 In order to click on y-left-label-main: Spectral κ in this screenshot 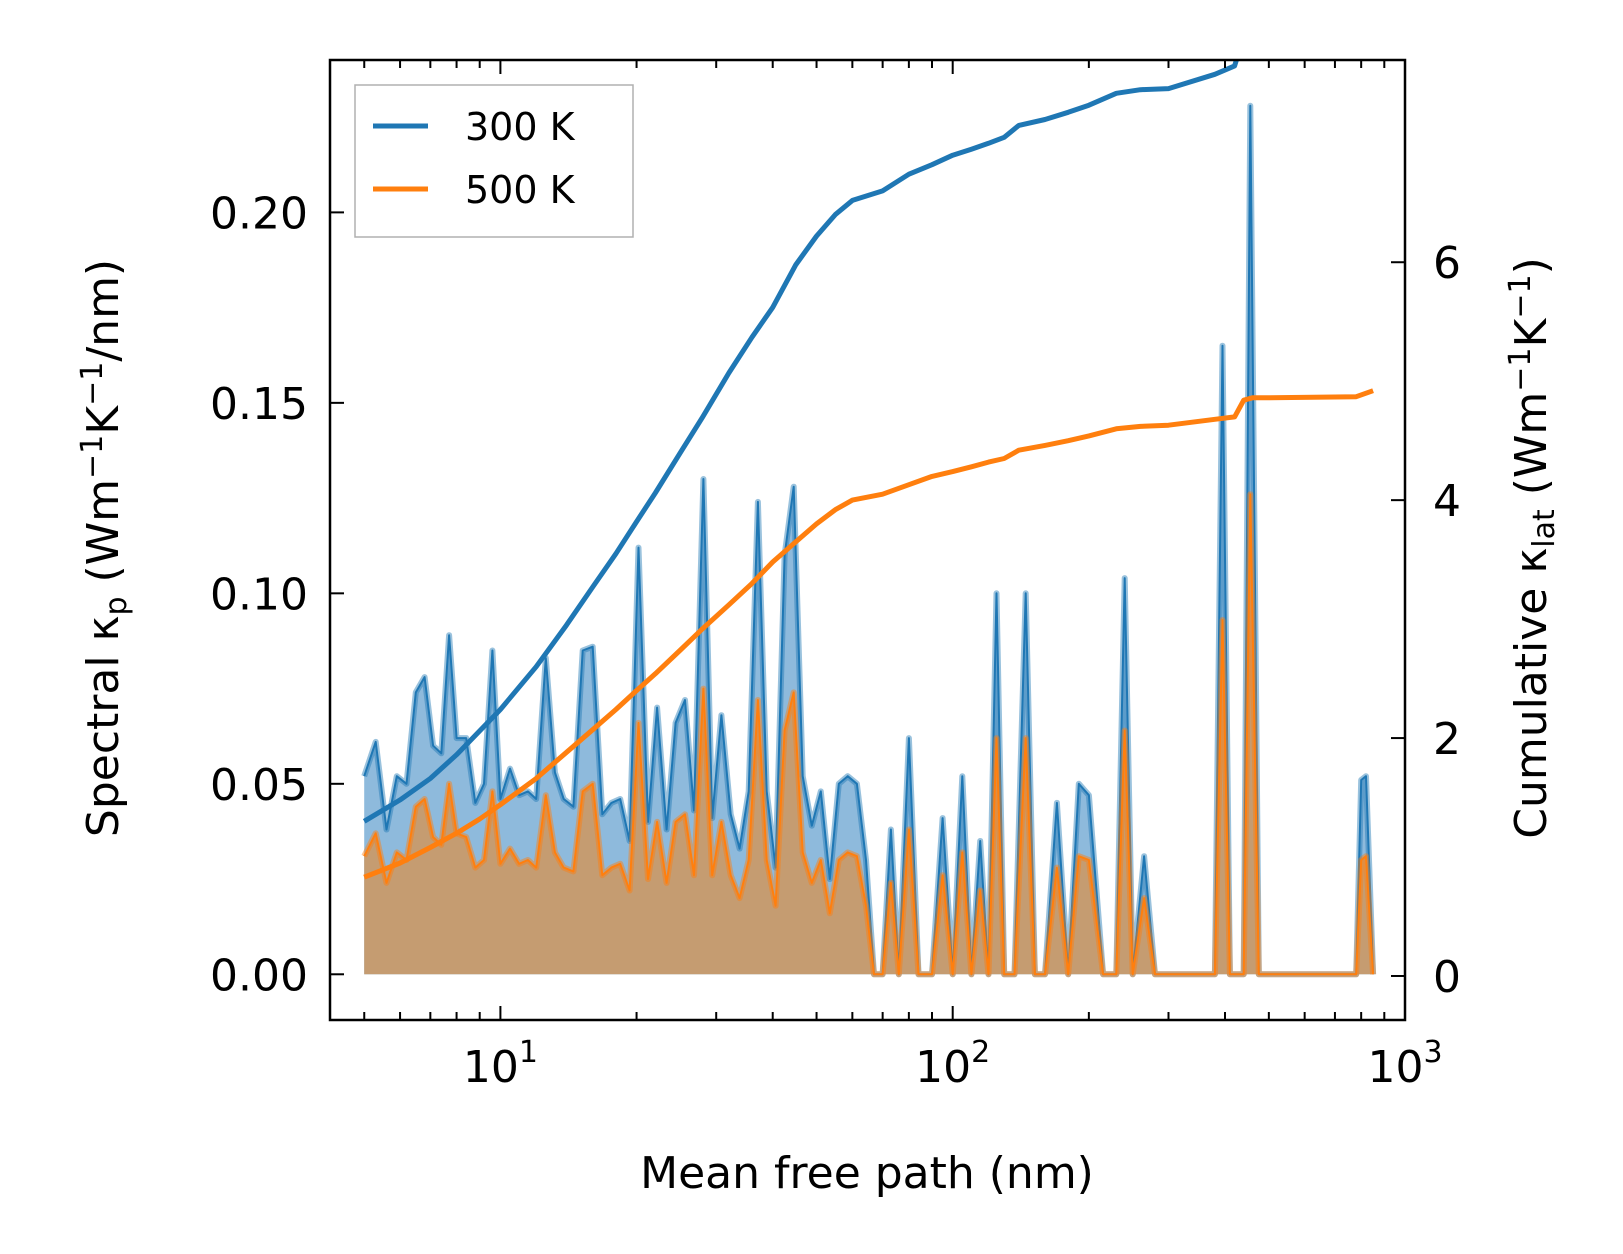, I will do `click(103, 727)`.